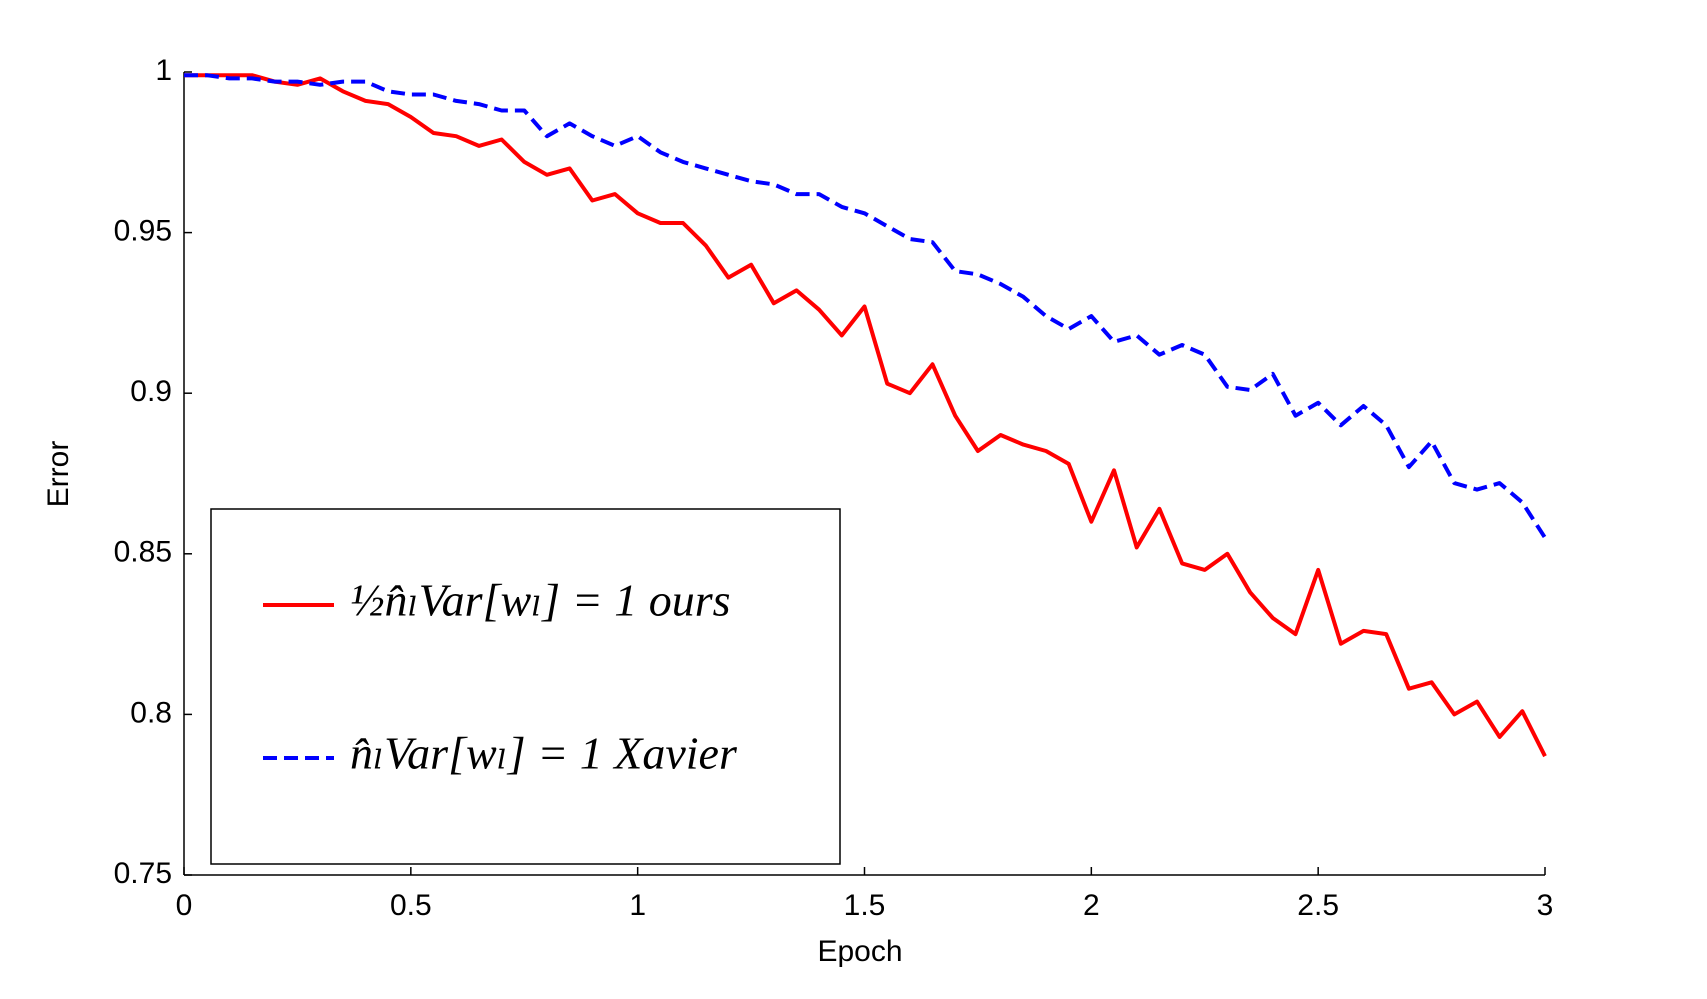  Describe the element at coordinates (184, 905) in the screenshot. I see `x-tick-label: 0` at that location.